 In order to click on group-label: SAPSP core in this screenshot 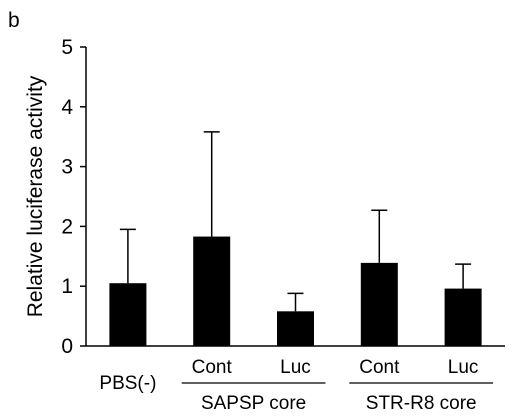, I will do `click(253, 403)`.